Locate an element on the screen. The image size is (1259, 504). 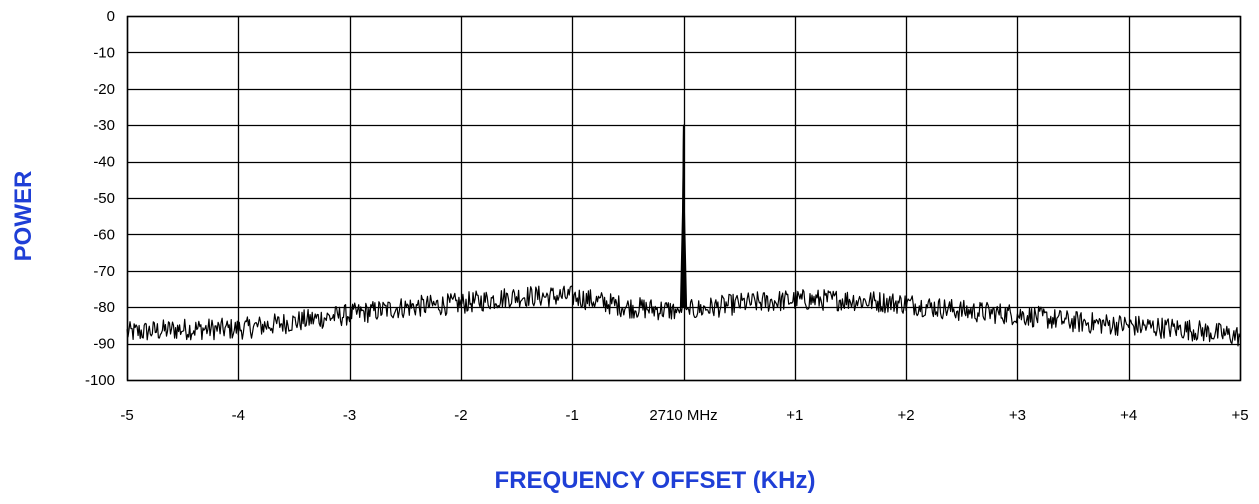
x-tick-label: +2 is located at coordinates (906, 415).